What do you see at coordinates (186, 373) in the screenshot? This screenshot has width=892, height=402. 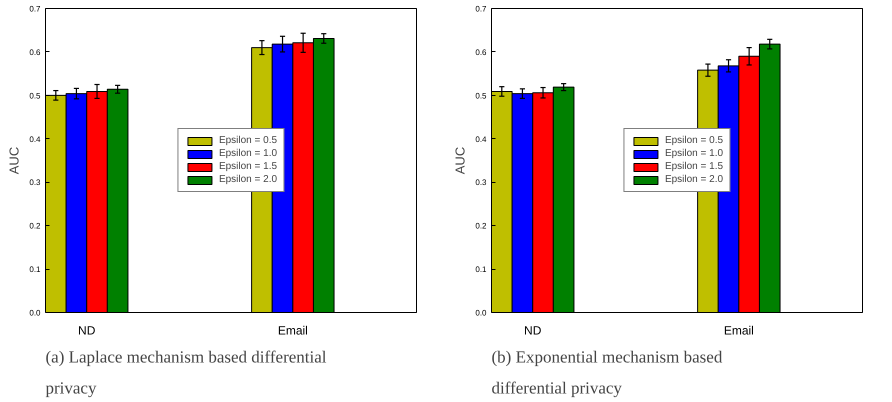 I see `text: (a) Laplace mechanism based differential privacy` at bounding box center [186, 373].